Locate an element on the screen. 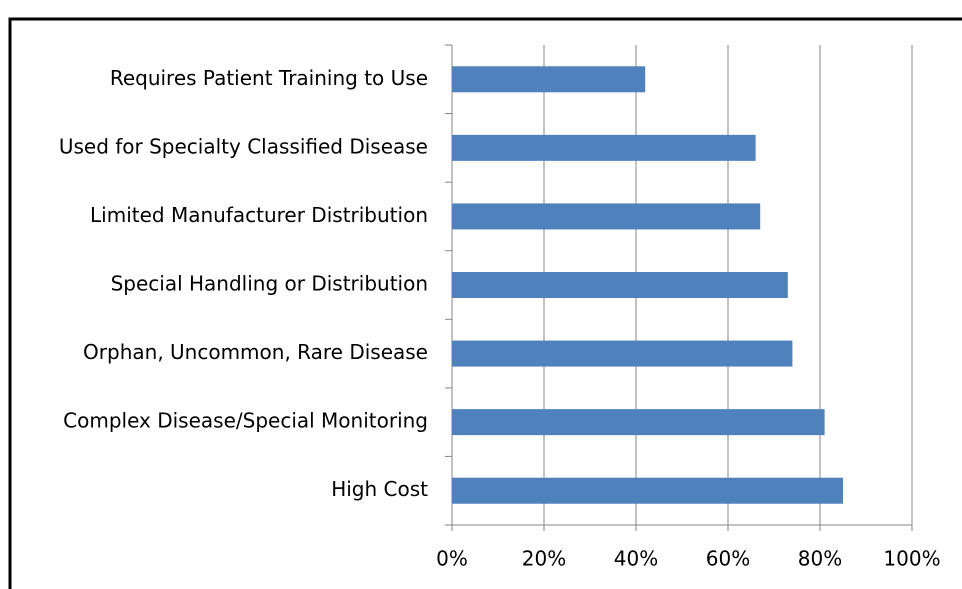 The height and width of the screenshot is (589, 962). x-tick-label: 100% is located at coordinates (911, 559).